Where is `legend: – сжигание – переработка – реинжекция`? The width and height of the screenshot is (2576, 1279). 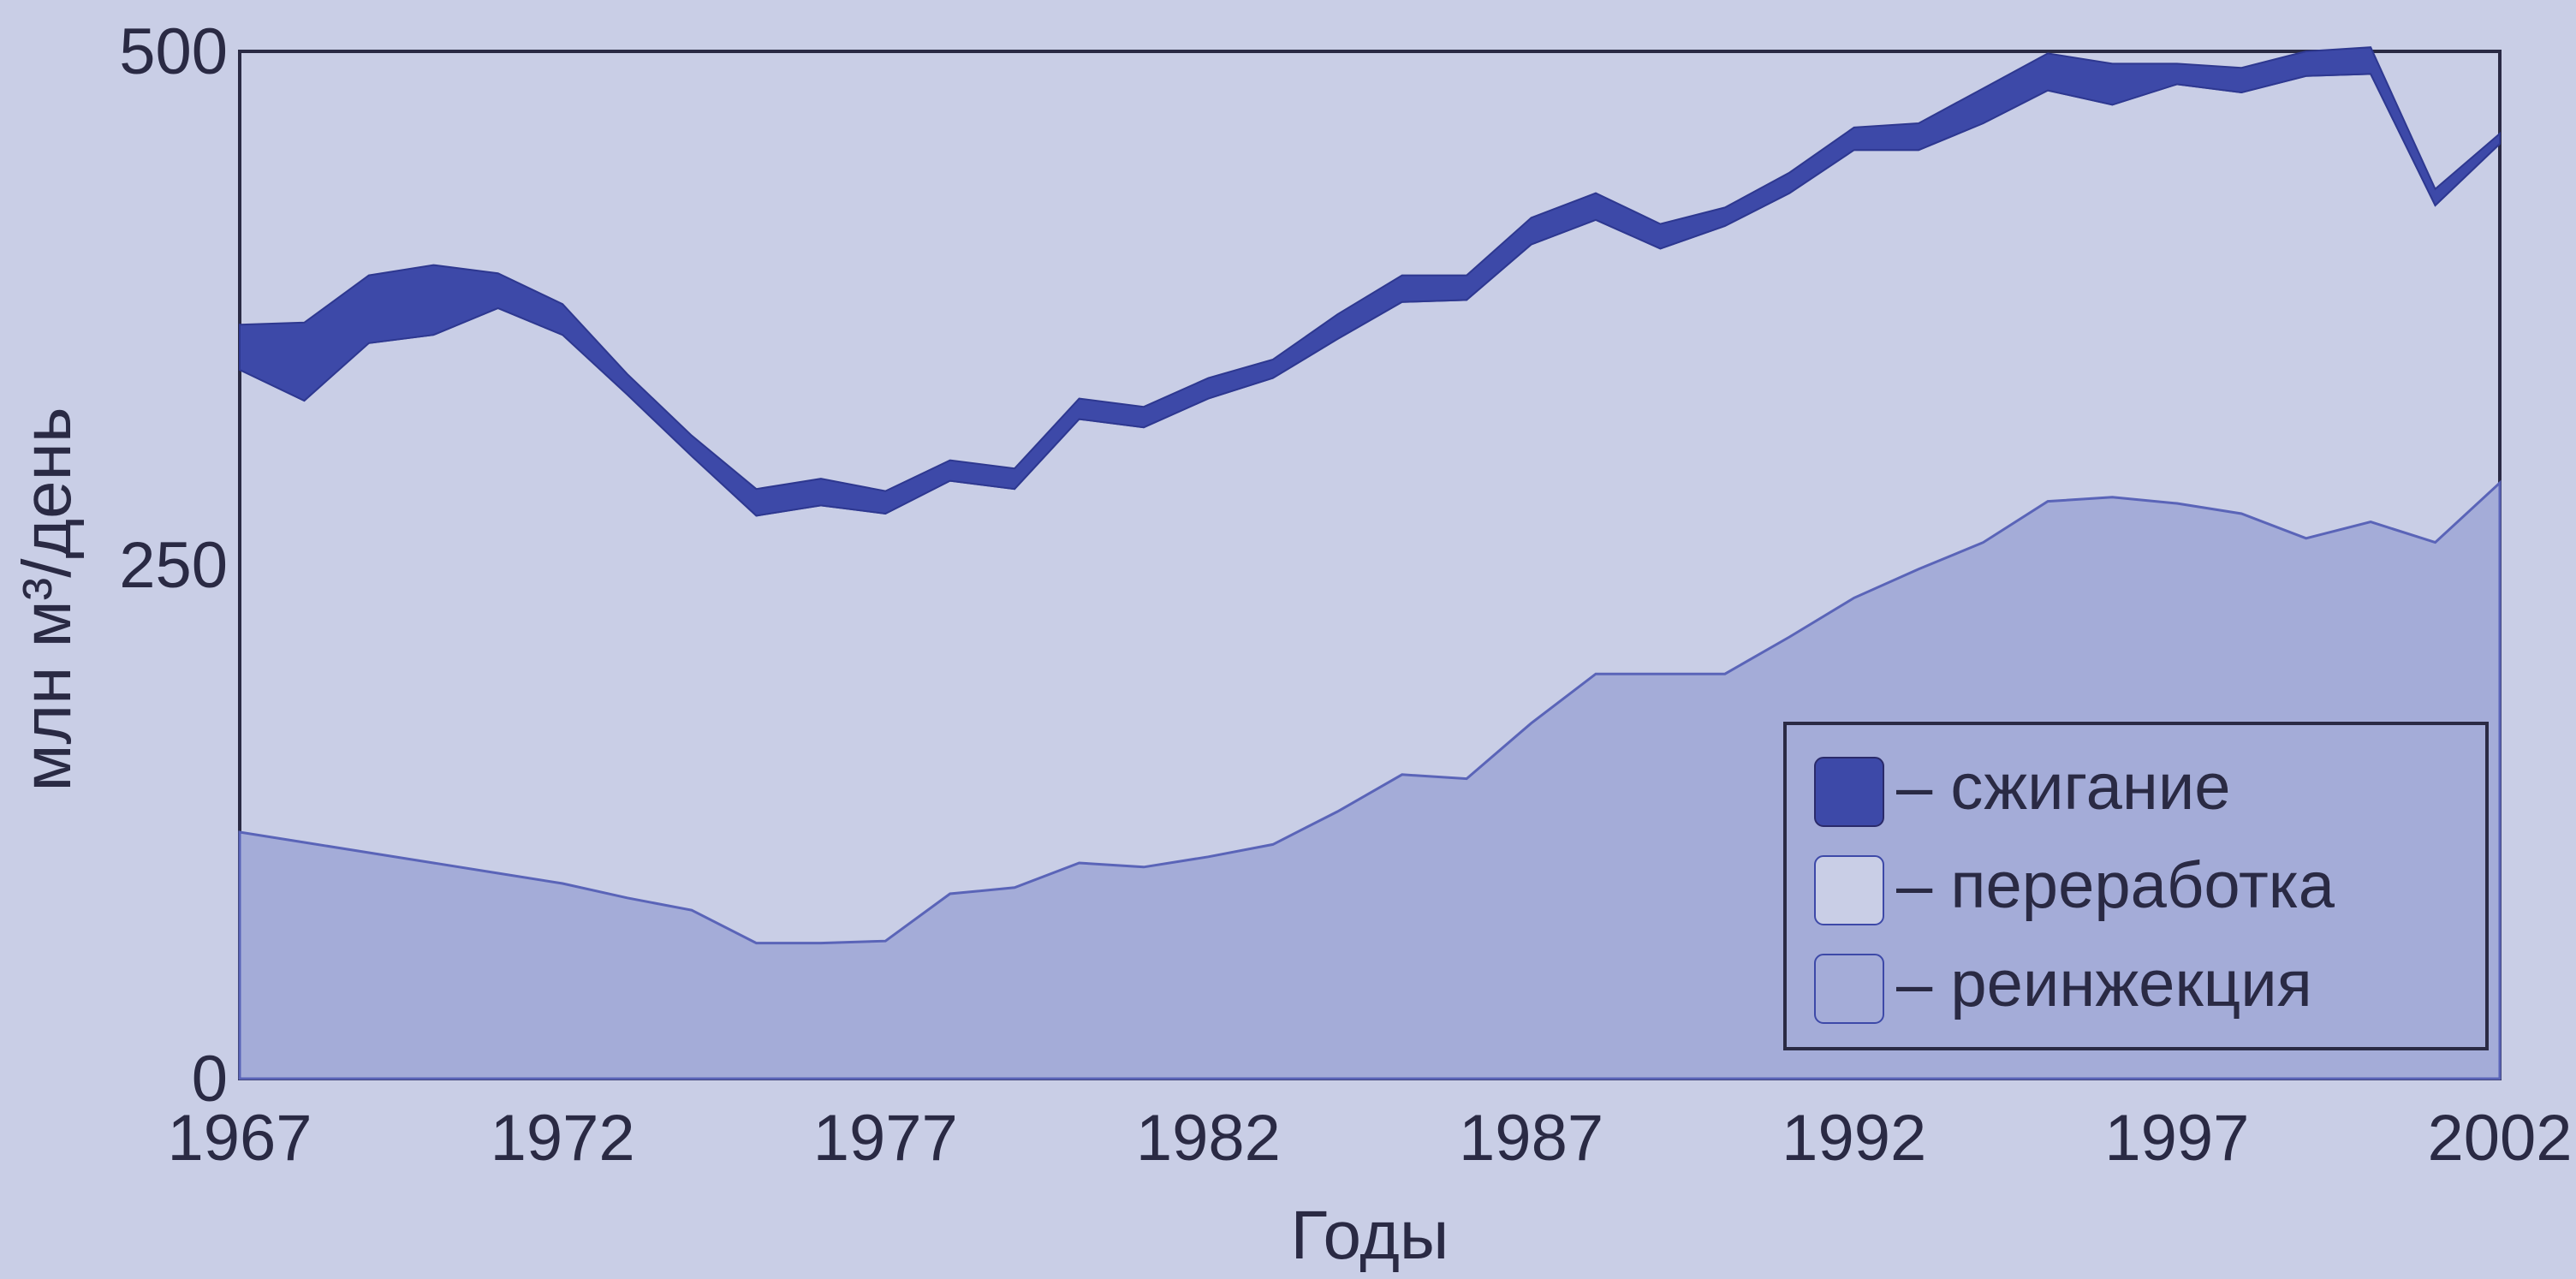
legend: – сжигание – переработка – реинжекция is located at coordinates (2136, 886).